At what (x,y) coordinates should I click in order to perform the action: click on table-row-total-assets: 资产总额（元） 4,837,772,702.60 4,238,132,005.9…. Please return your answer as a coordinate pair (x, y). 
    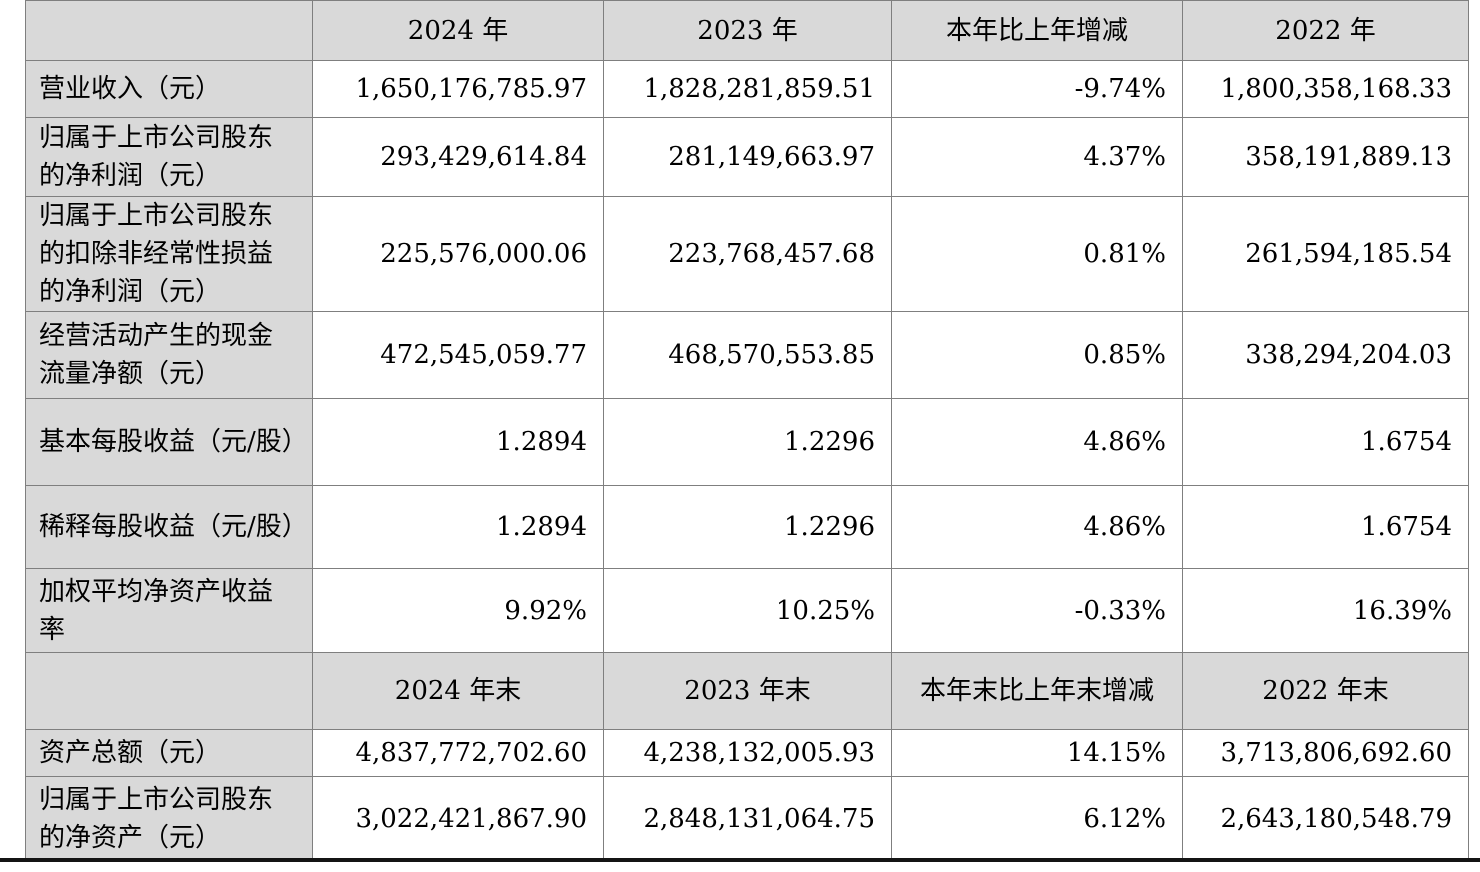
    Looking at the image, I should click on (747, 753).